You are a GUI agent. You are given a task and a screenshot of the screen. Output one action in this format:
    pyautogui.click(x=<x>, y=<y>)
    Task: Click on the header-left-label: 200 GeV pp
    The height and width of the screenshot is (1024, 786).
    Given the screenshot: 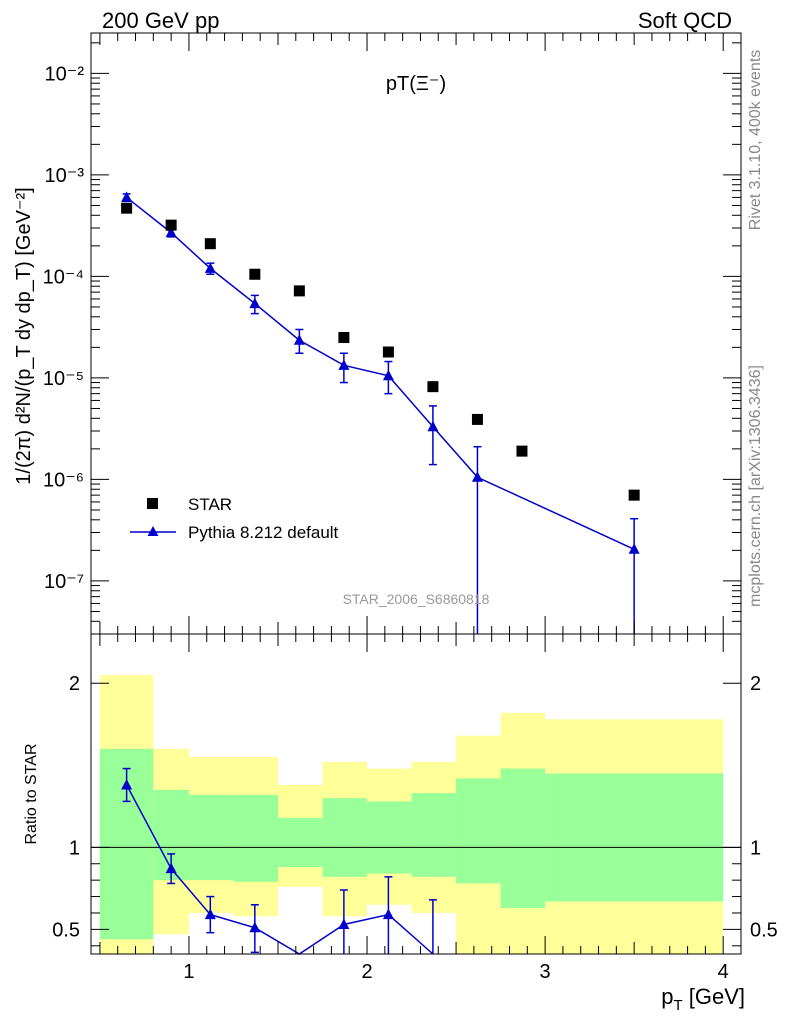 What is the action you would take?
    pyautogui.click(x=160, y=20)
    